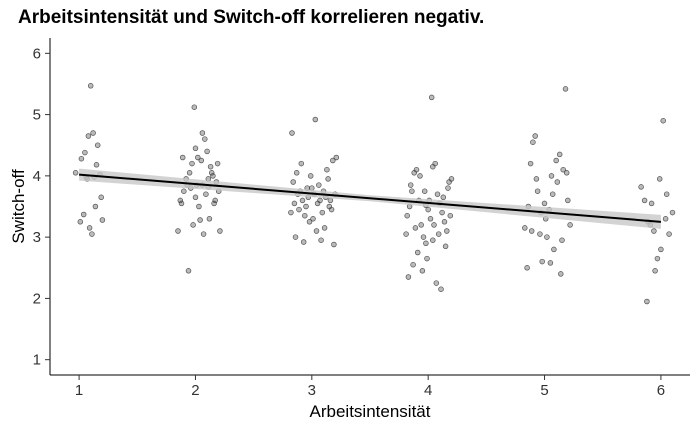 The height and width of the screenshot is (432, 700). What do you see at coordinates (37, 237) in the screenshot?
I see `y-tick-label: 3` at bounding box center [37, 237].